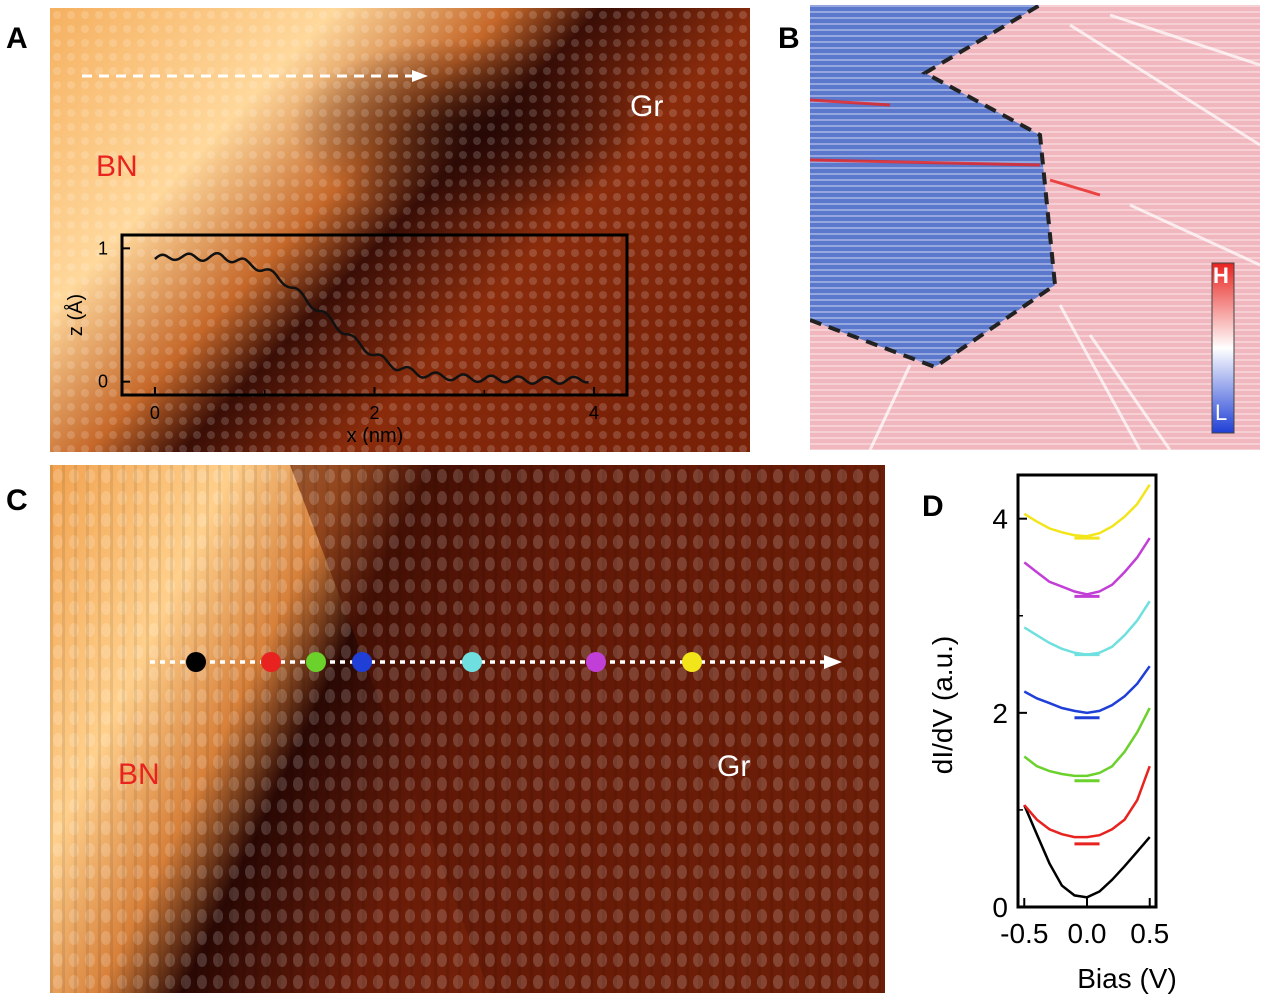  Describe the element at coordinates (371, 318) in the screenshot. I see `inset-profile-line` at that location.